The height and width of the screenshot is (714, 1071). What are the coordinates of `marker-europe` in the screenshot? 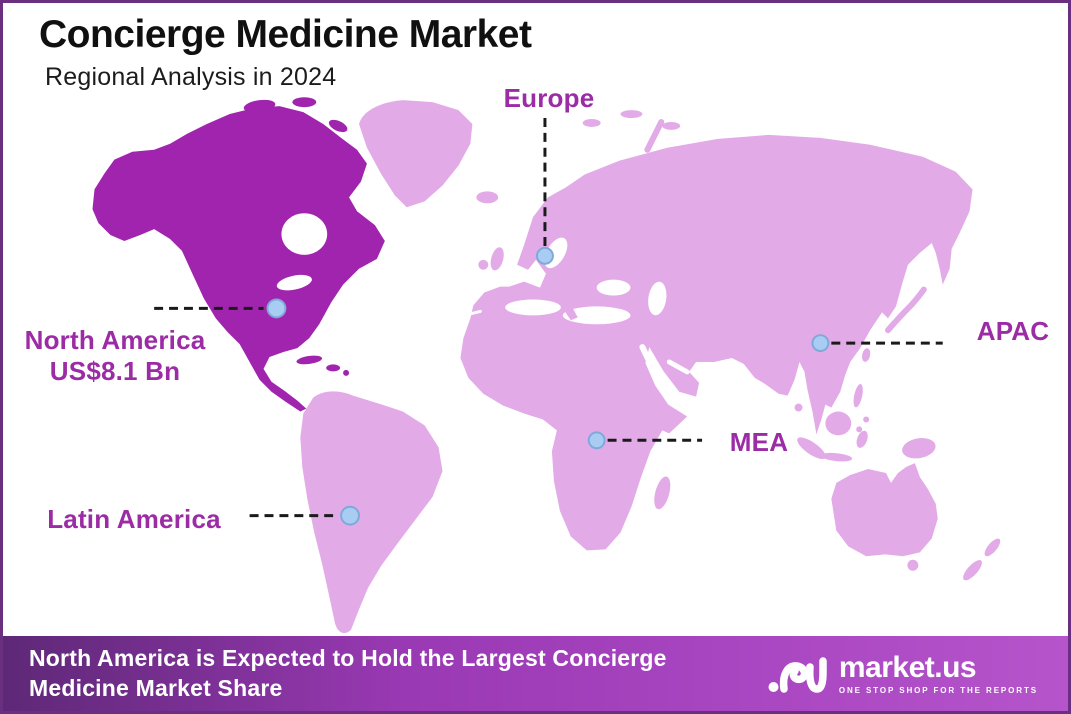 It's located at (544, 255).